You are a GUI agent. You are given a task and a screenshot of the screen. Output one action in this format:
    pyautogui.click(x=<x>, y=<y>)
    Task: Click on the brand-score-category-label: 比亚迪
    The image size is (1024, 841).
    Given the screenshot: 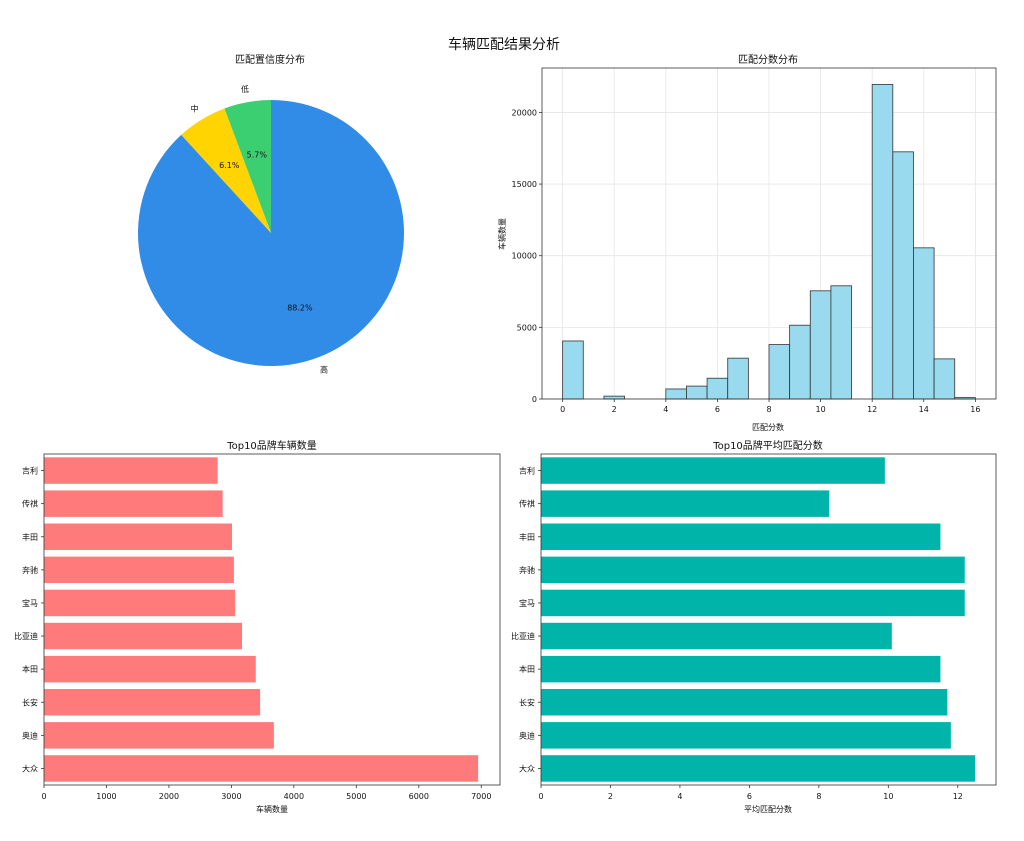 What is the action you would take?
    pyautogui.click(x=523, y=636)
    